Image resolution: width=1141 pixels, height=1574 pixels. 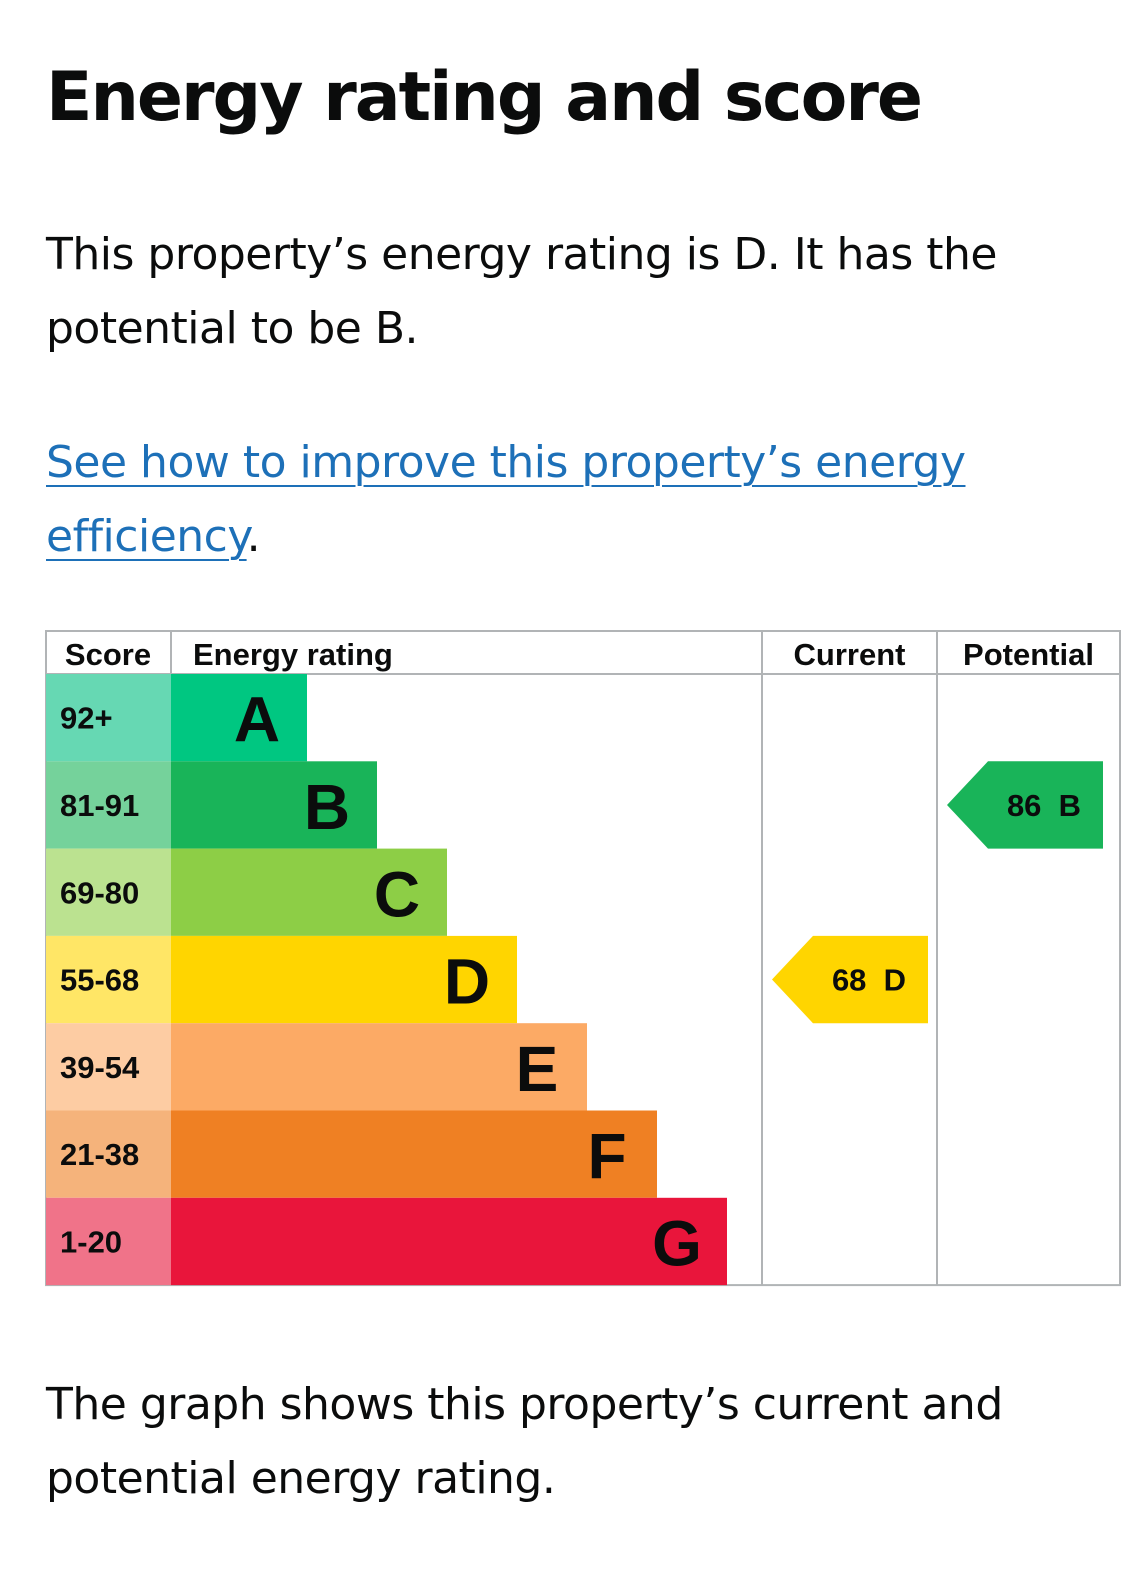 I want to click on score-range-f: 21-38, so click(x=99, y=1154).